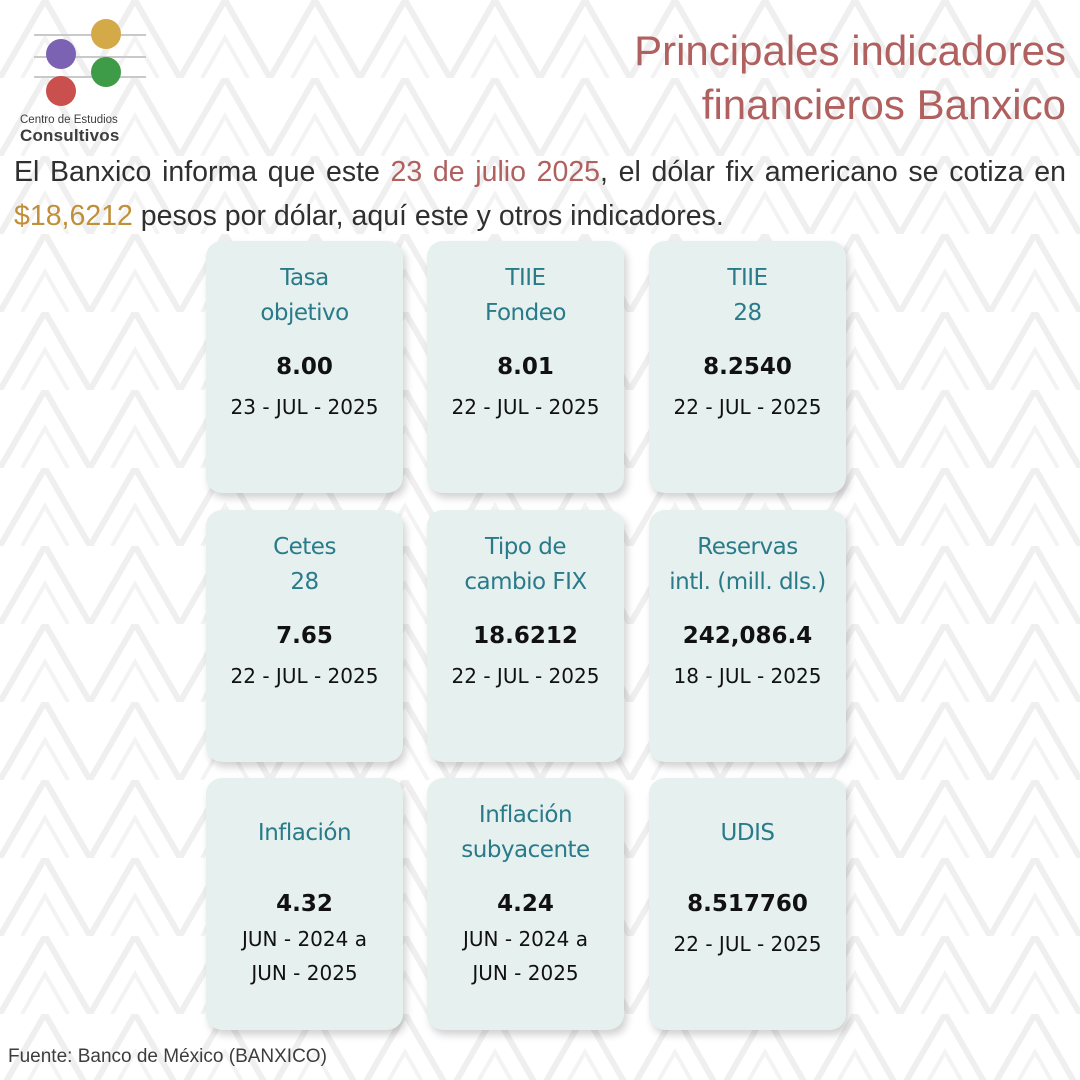 The width and height of the screenshot is (1080, 1080). I want to click on card-value: 4.32, so click(304, 904).